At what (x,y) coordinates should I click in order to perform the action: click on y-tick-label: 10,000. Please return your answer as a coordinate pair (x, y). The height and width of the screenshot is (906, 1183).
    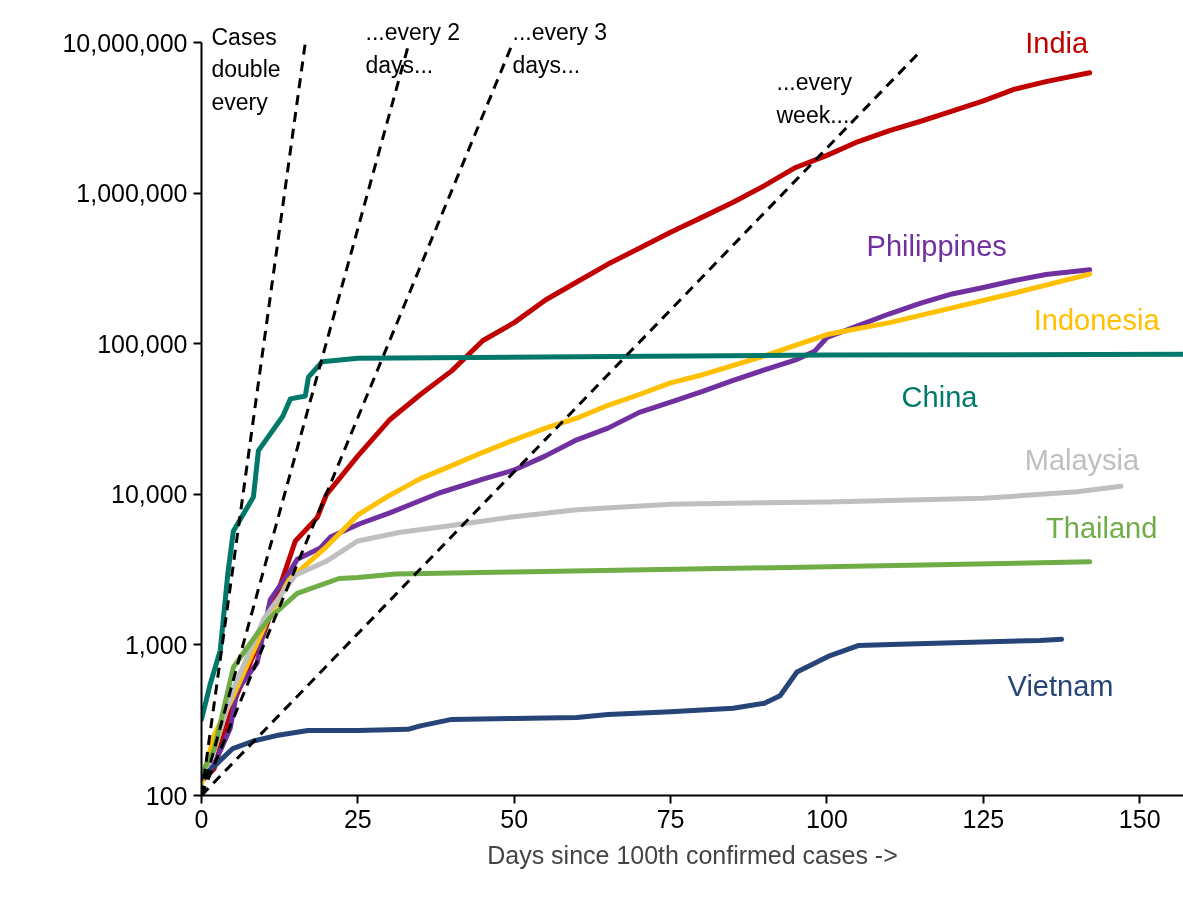
    Looking at the image, I should click on (149, 494).